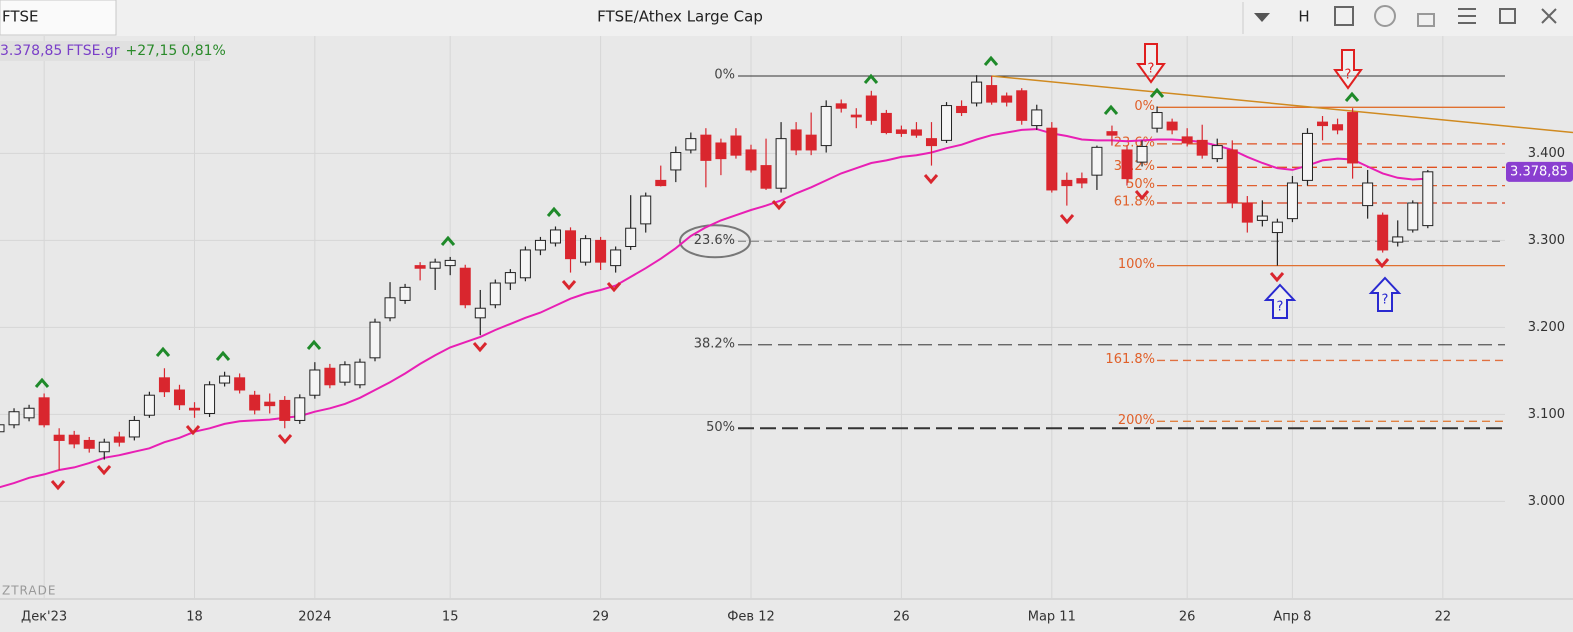  Describe the element at coordinates (1130, 359) in the screenshot. I see `fib-label: 161.8%` at that location.